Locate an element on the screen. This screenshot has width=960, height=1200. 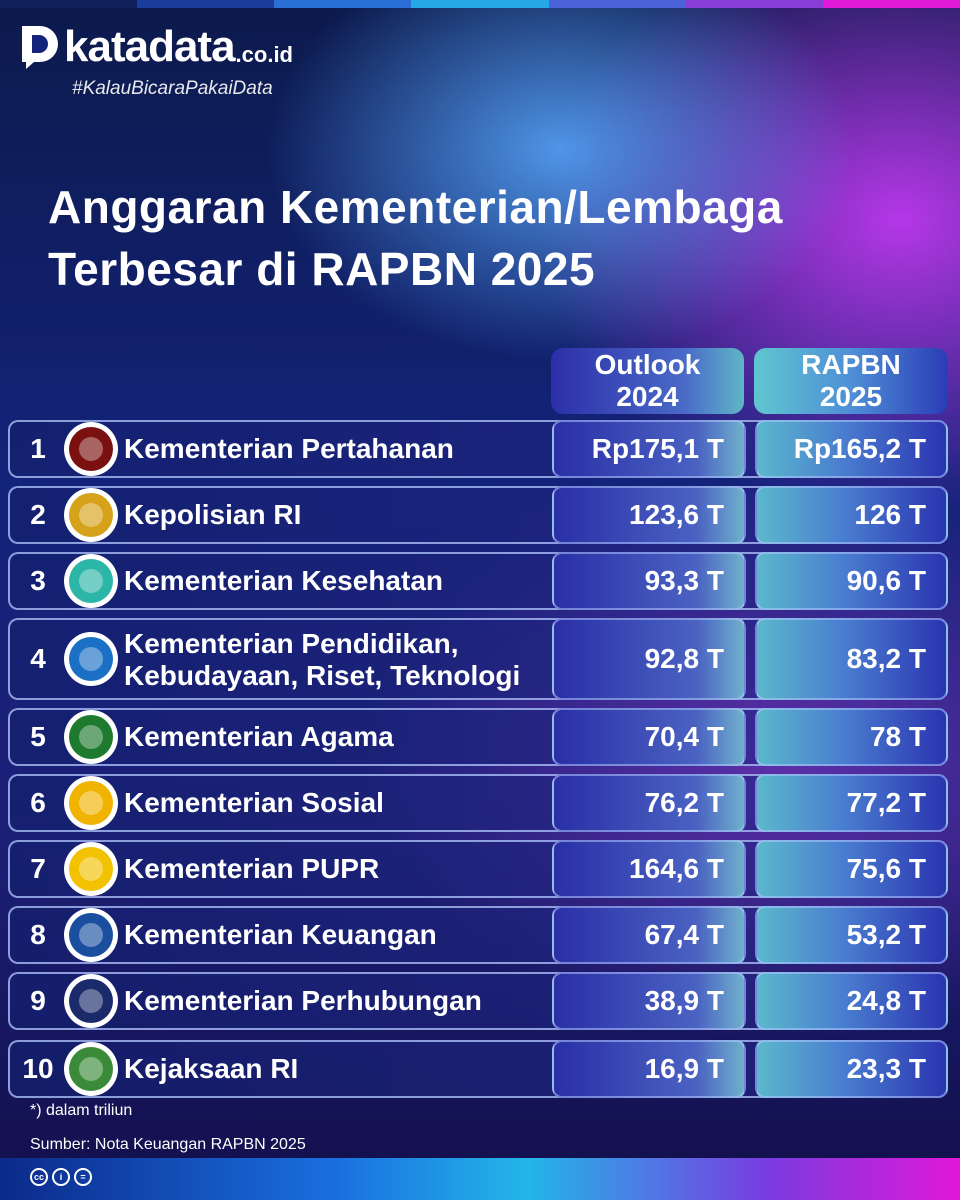
table-row: 2 Kepolisian RI 123,6 T 126 T is located at coordinates (478, 515).